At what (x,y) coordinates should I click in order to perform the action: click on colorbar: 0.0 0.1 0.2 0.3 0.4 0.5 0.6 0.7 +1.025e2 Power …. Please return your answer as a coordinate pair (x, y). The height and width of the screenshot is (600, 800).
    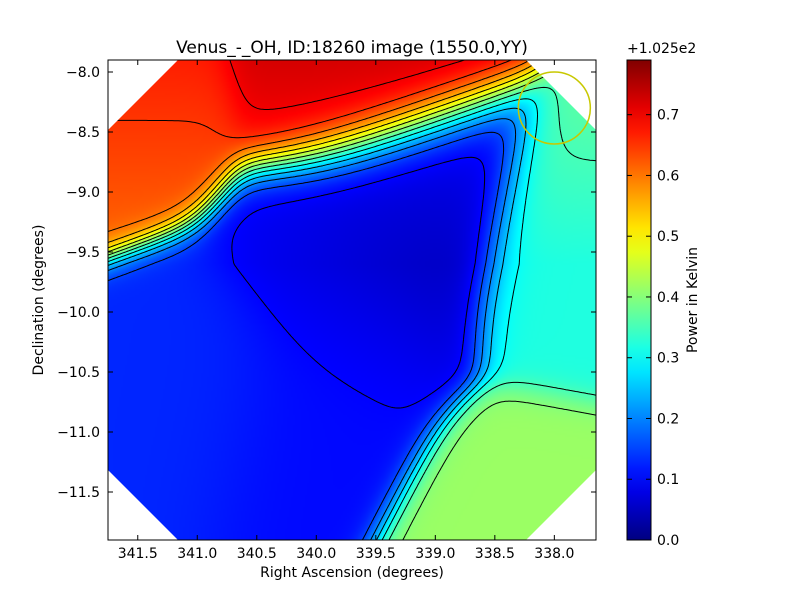
    Looking at the image, I should click on (663, 295).